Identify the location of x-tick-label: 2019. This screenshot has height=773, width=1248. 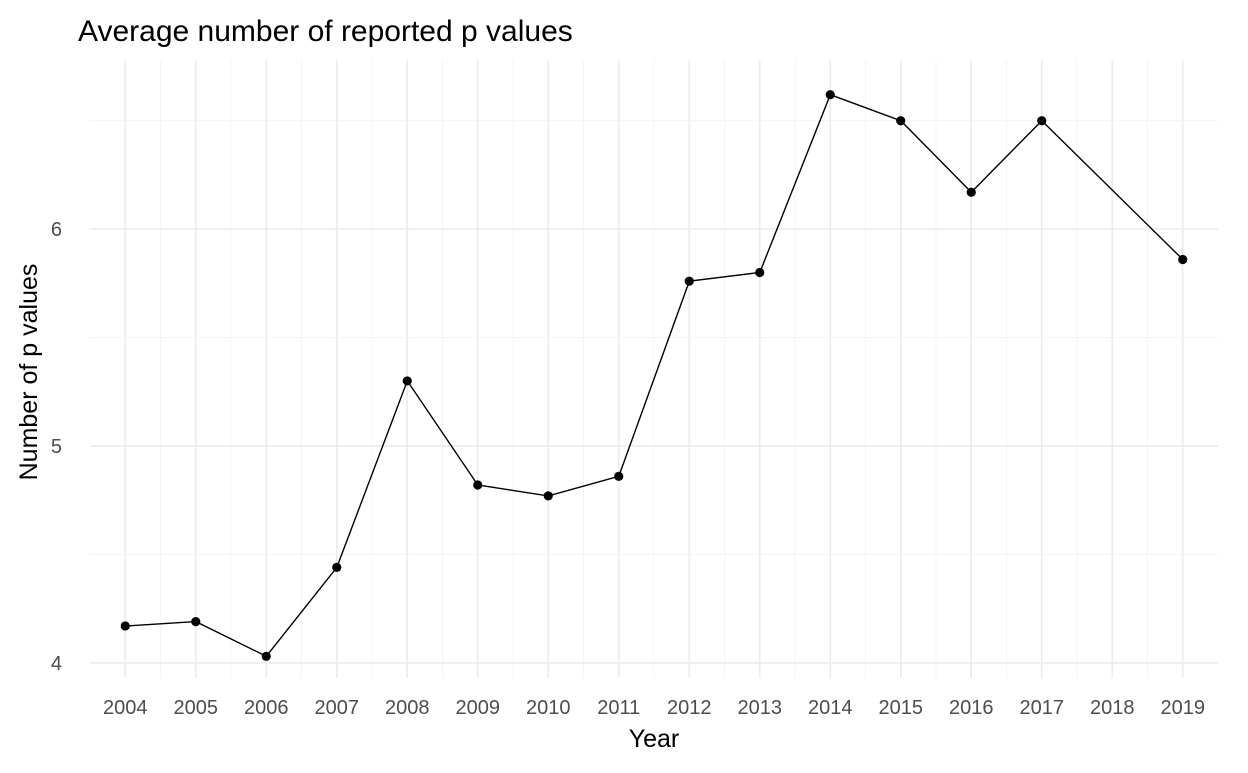
(1183, 708).